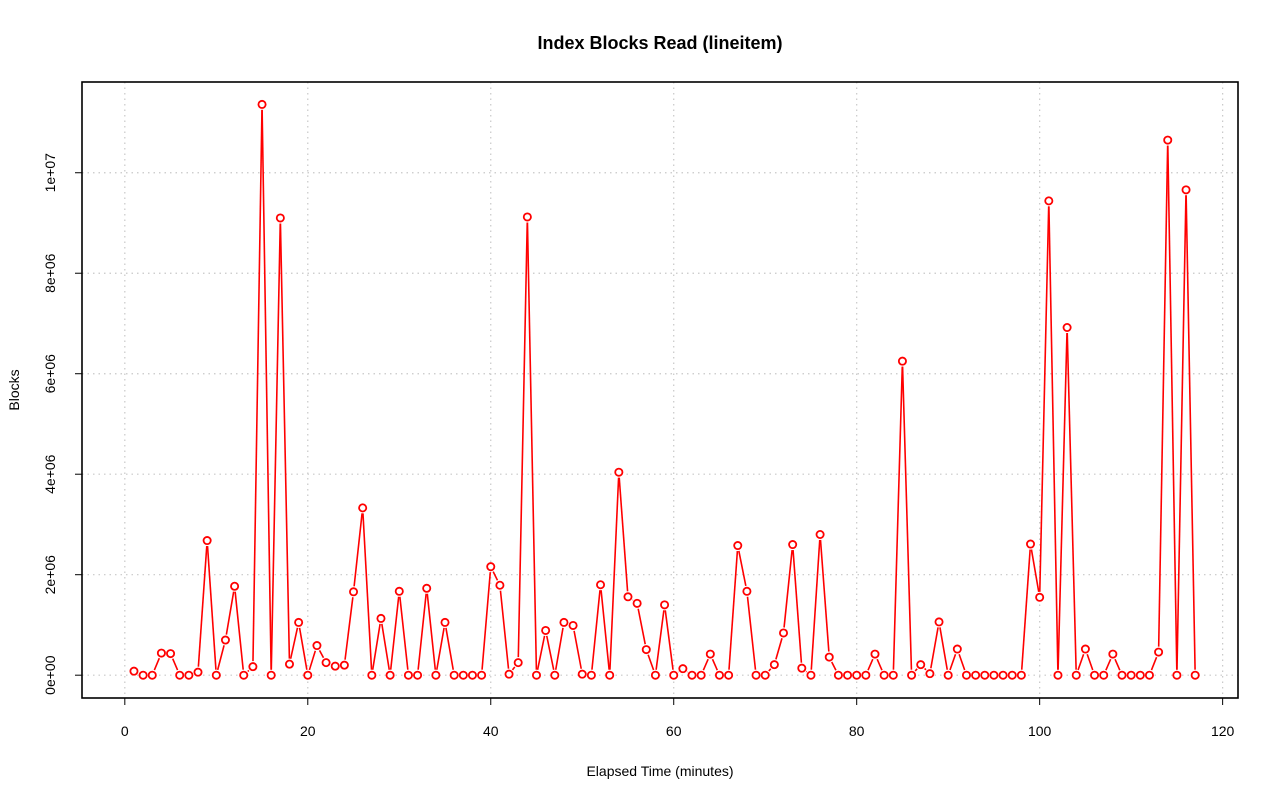  I want to click on y-tick-label: 1e+07, so click(50, 173).